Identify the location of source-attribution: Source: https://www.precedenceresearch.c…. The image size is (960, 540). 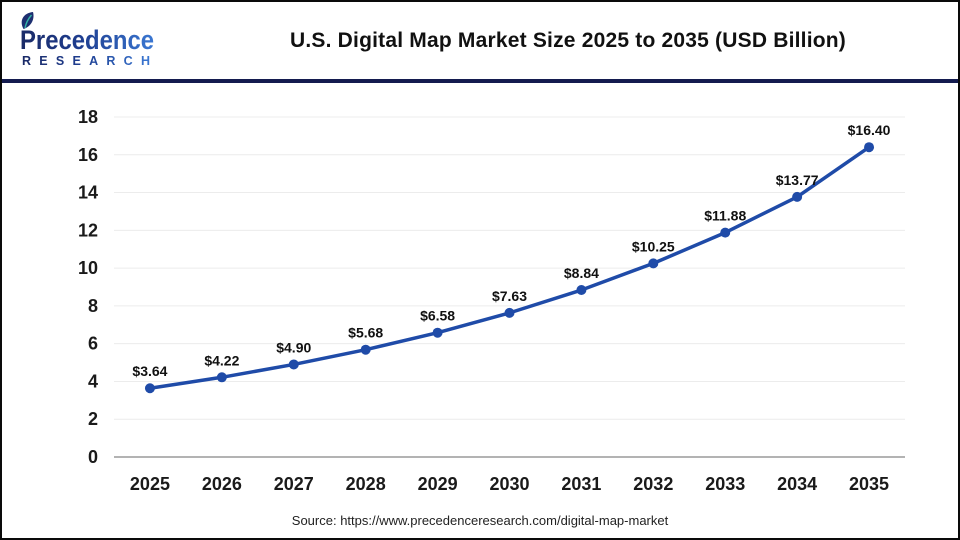
(480, 520).